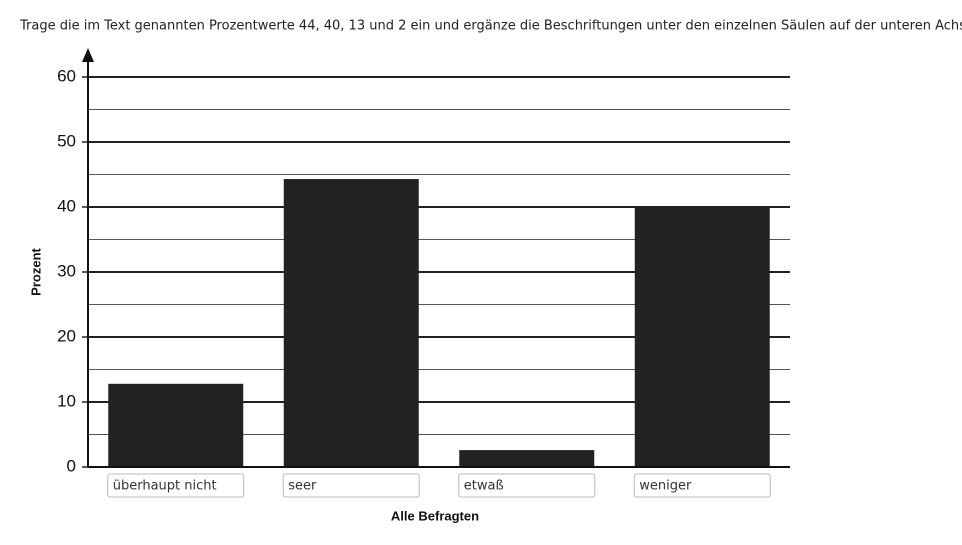  What do you see at coordinates (35, 271) in the screenshot?
I see `y-axis-label: Prozent` at bounding box center [35, 271].